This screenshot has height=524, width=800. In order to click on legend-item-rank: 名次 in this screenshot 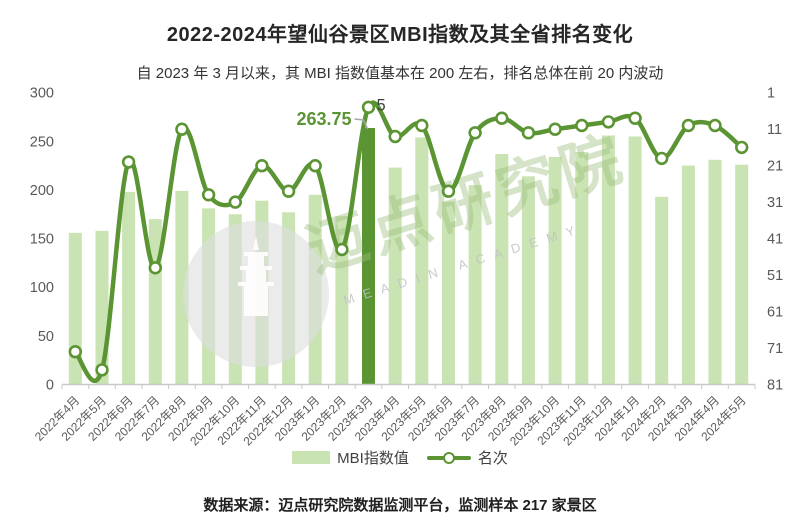, I will do `click(467, 457)`.